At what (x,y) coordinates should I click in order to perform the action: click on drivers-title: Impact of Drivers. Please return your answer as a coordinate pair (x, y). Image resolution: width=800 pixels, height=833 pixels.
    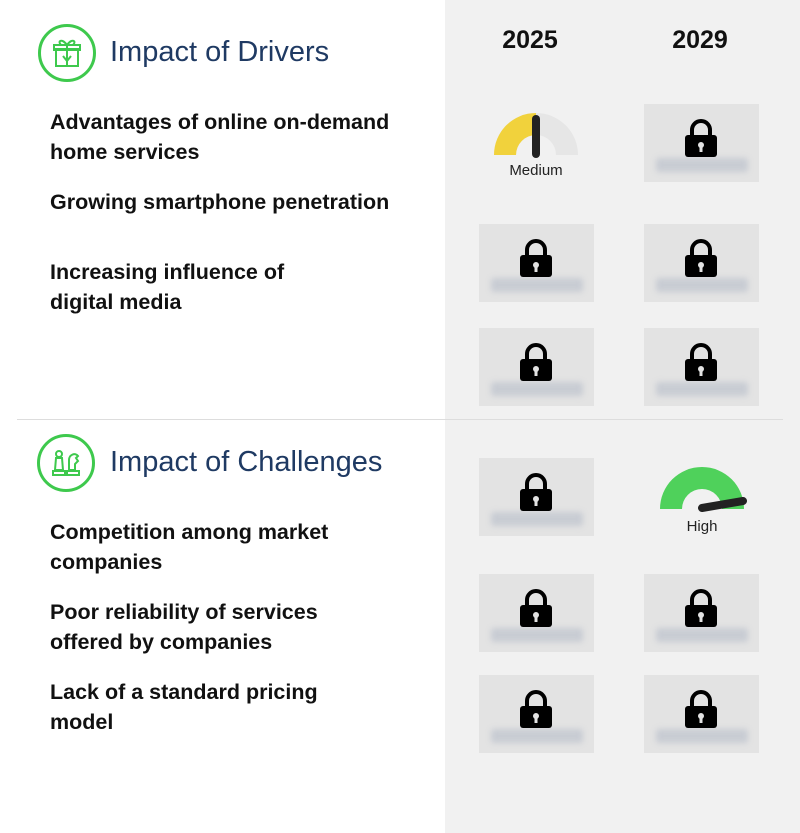
    Looking at the image, I should click on (220, 52).